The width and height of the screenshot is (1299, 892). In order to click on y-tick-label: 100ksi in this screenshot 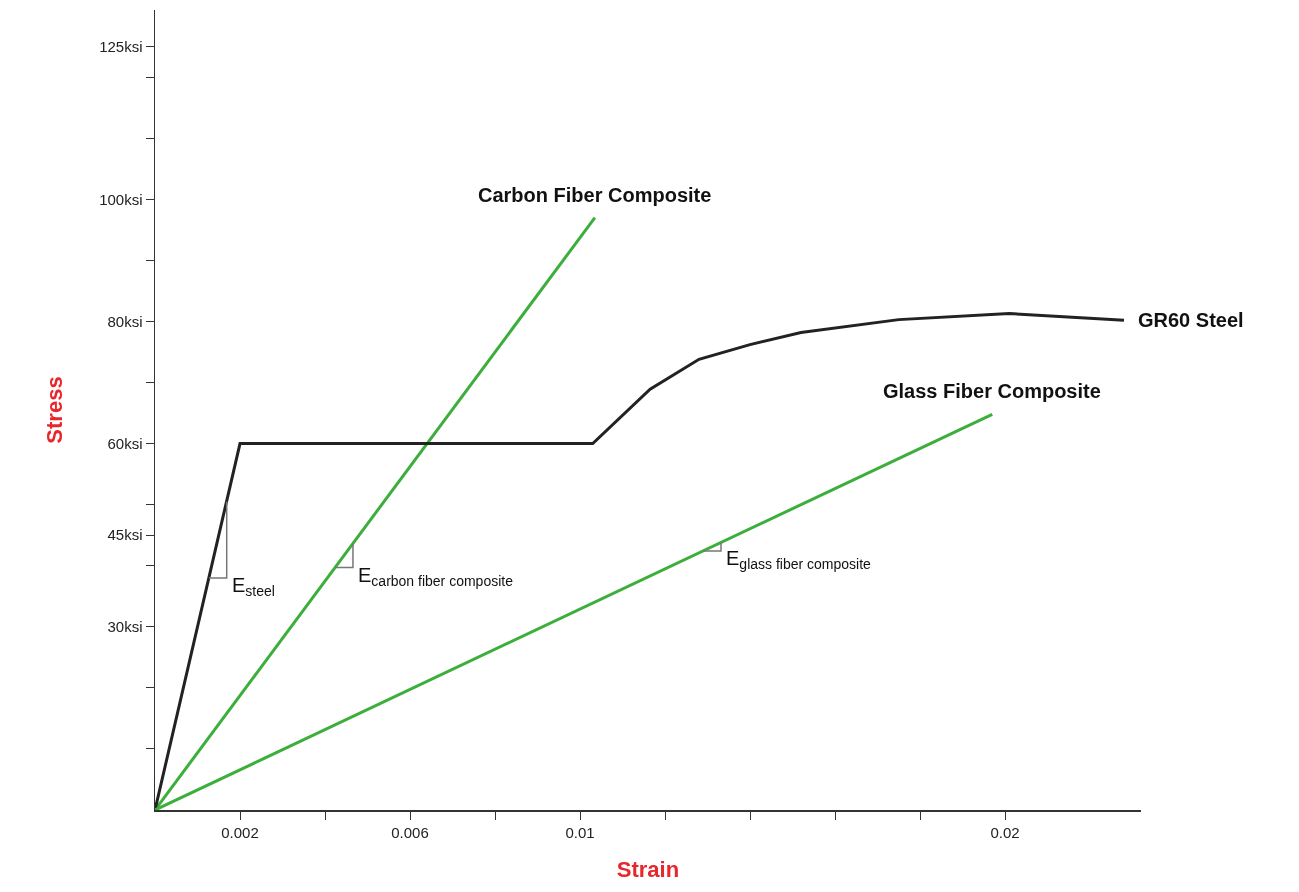, I will do `click(121, 199)`.